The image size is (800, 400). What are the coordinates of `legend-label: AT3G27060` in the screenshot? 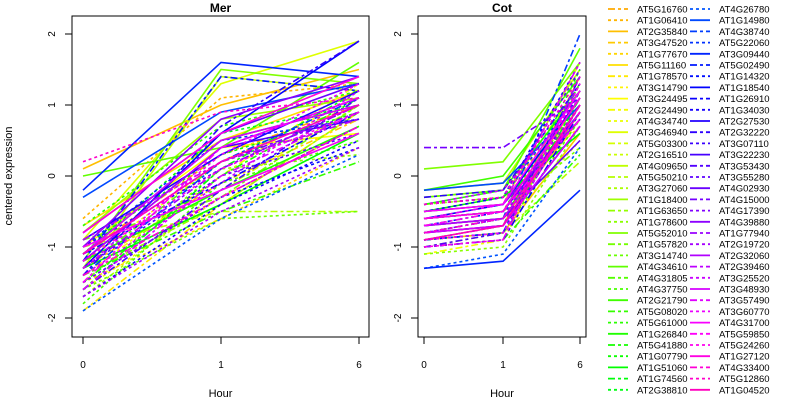 It's located at (662, 189).